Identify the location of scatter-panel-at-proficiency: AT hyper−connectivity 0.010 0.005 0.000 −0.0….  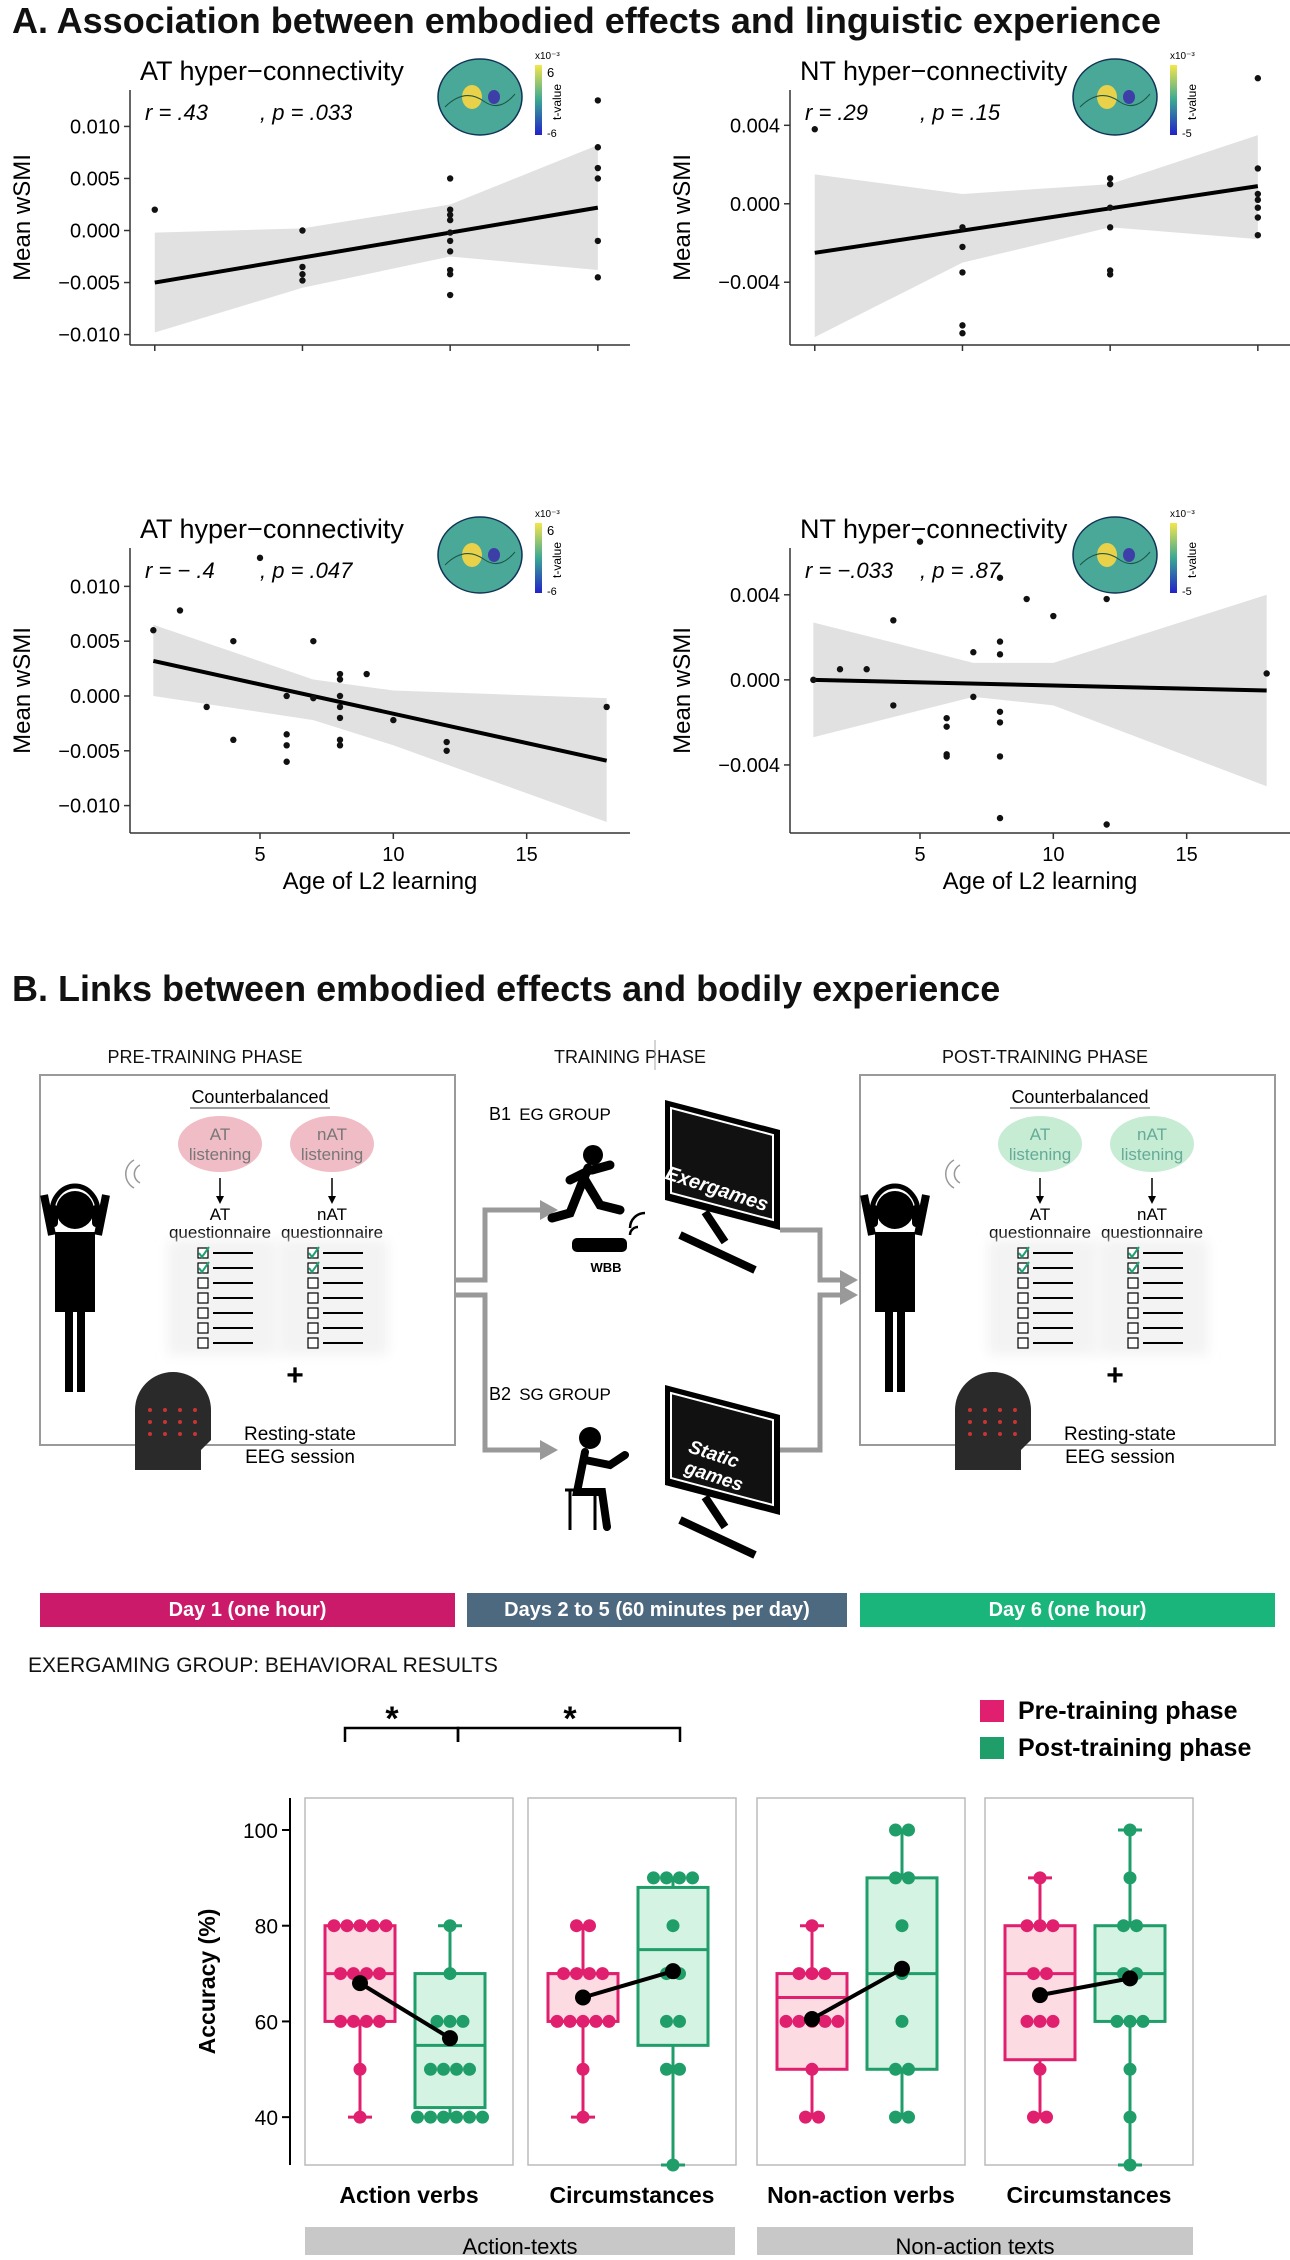
(319, 201).